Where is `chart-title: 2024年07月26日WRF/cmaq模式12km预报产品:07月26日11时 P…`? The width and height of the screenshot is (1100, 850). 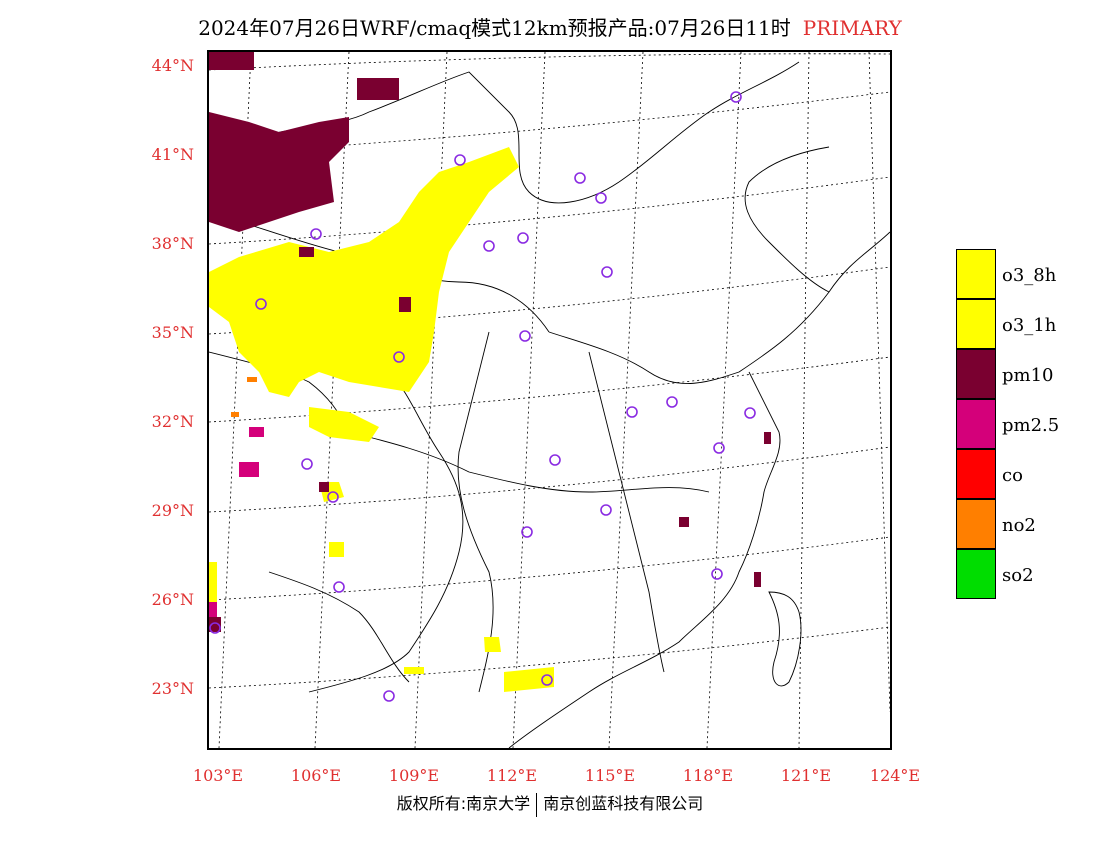 chart-title: 2024年07月26日WRF/cmaq模式12km预报产品:07月26日11时 P… is located at coordinates (550, 26).